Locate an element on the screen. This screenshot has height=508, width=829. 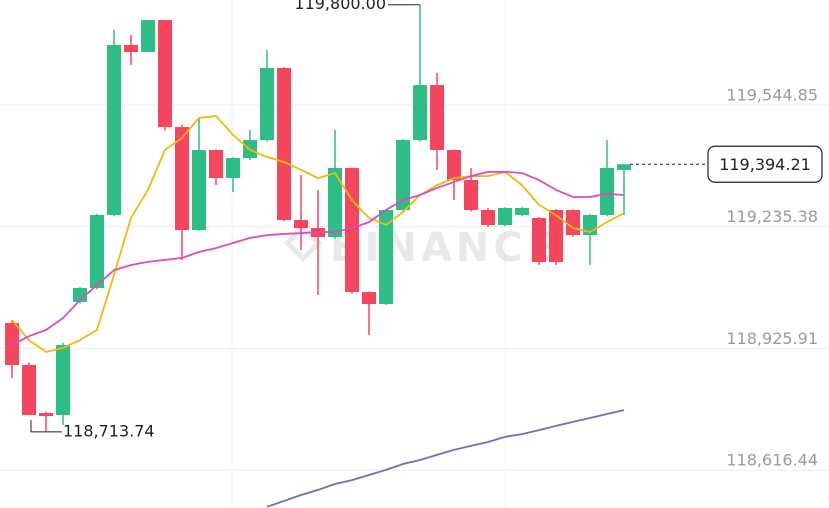
watermark: BINANCE is located at coordinates (420, 247).